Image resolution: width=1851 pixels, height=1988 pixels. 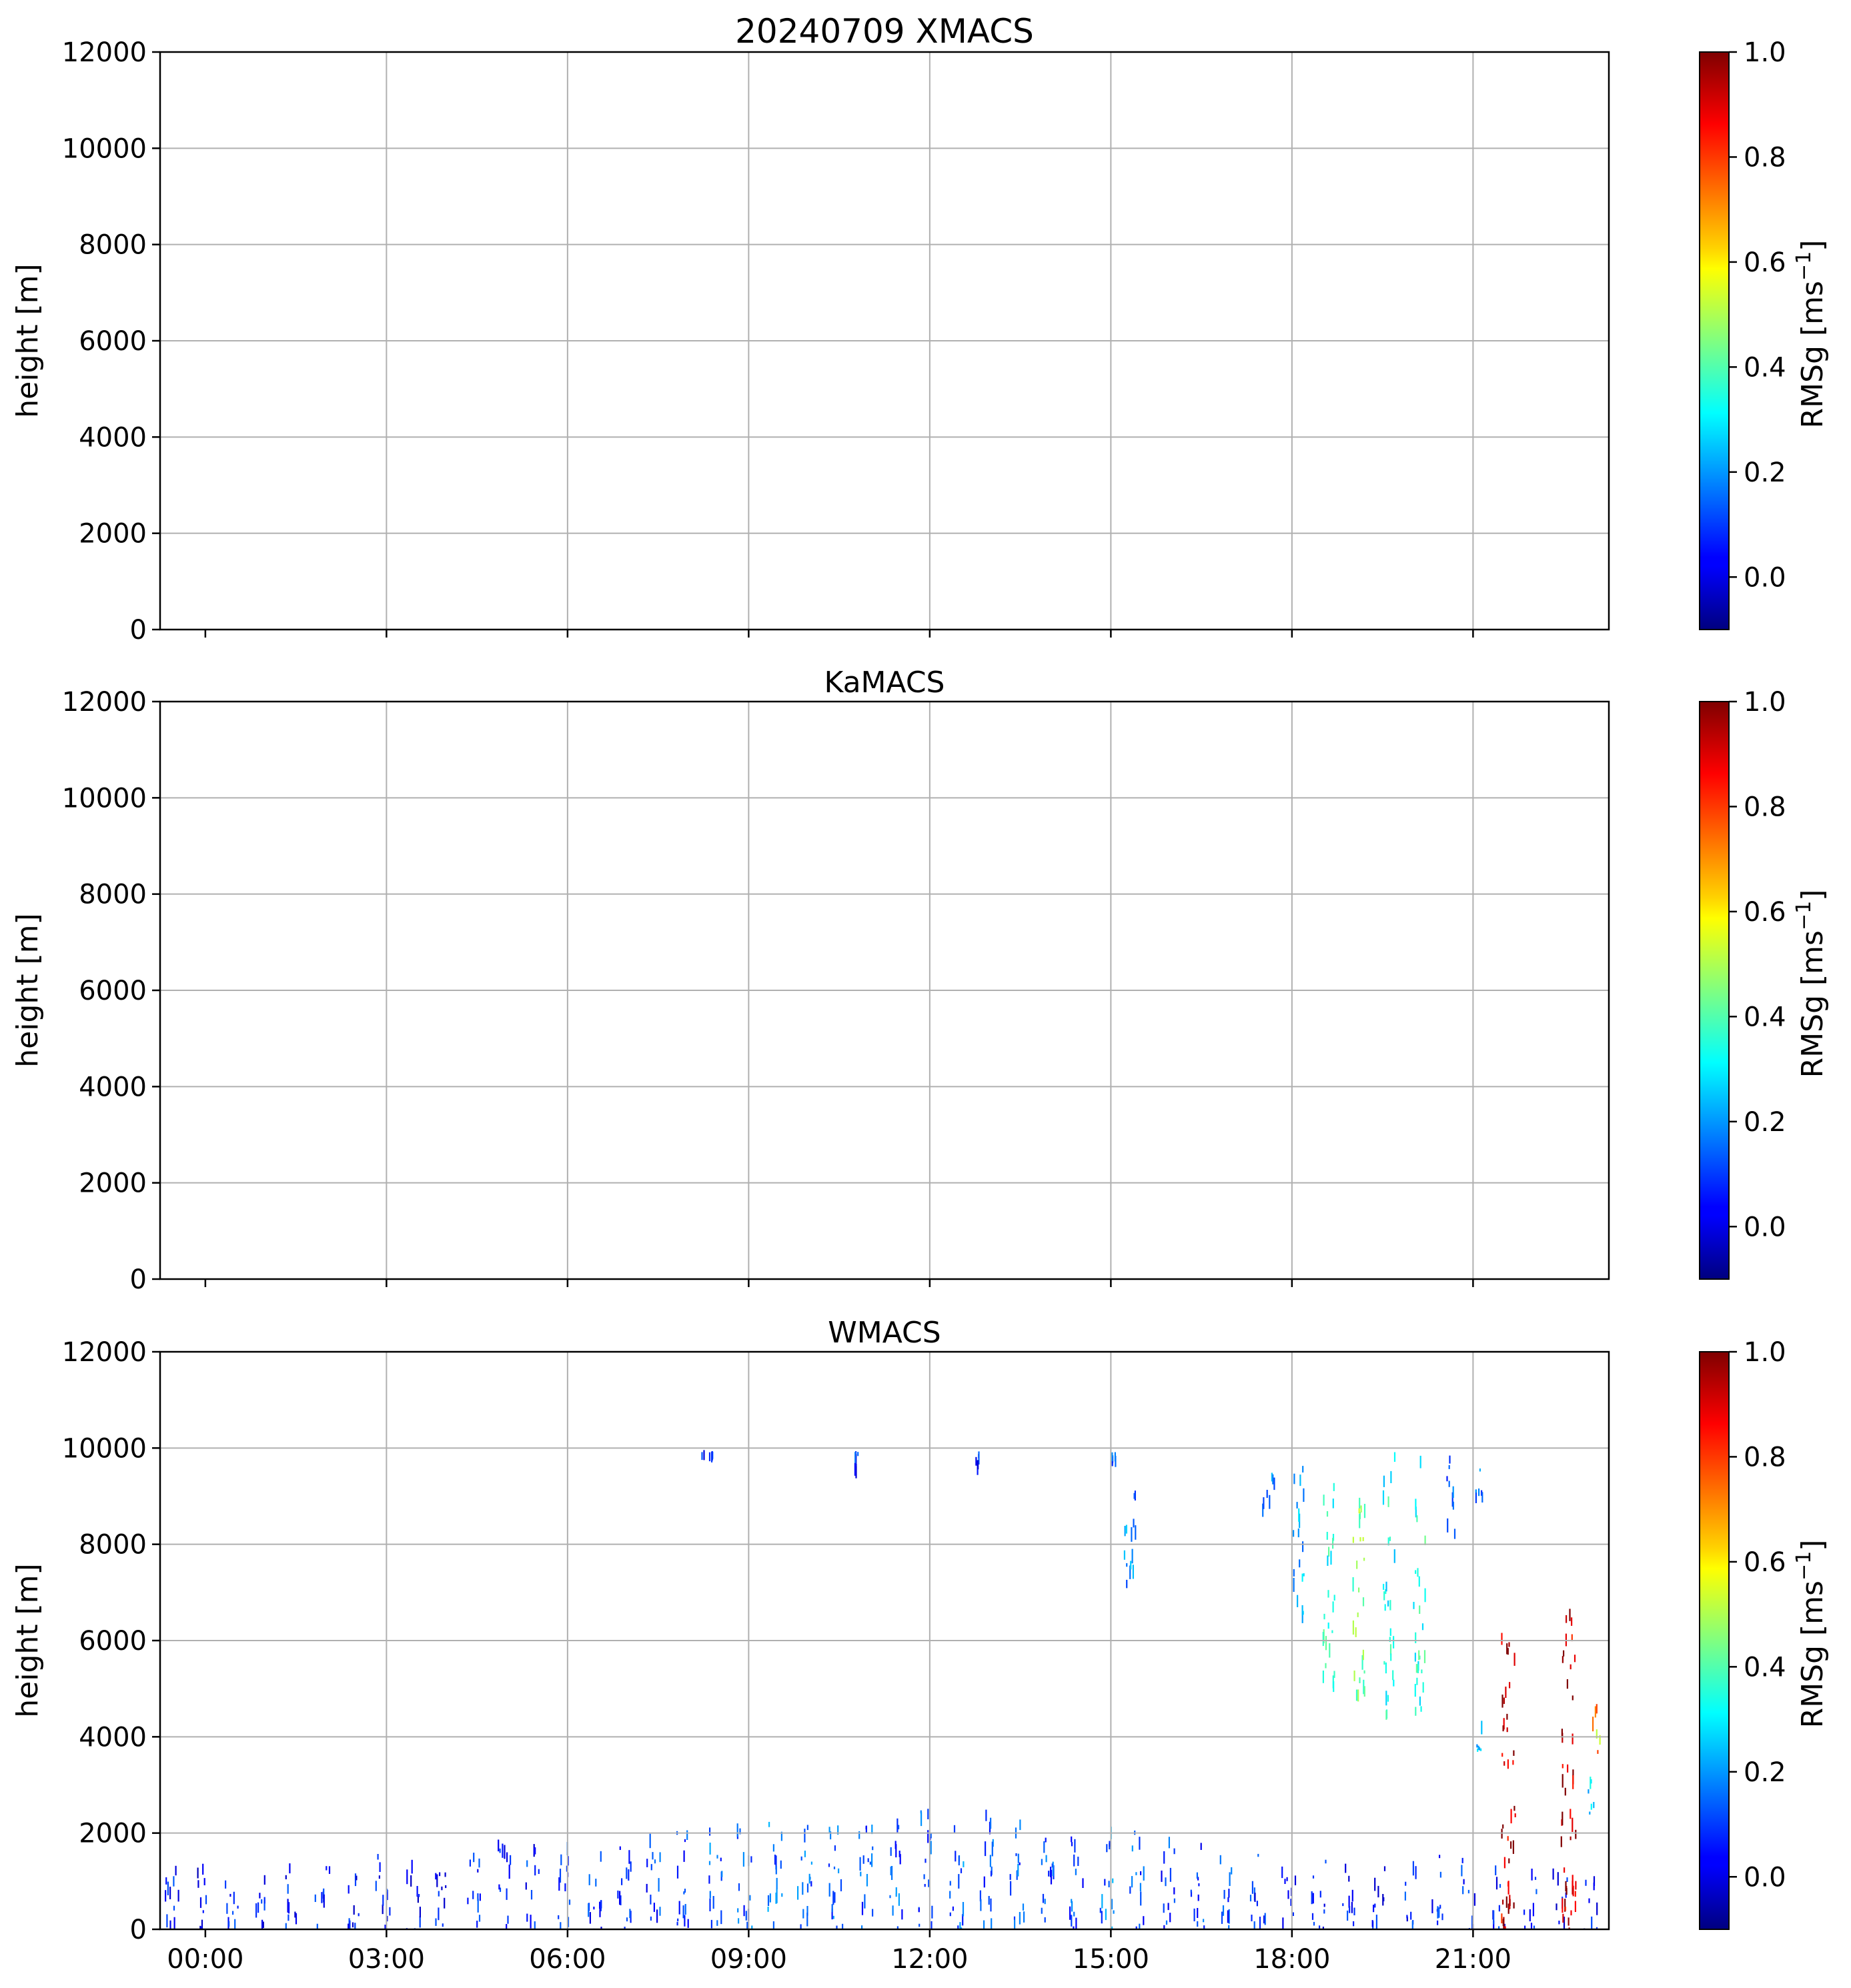 I want to click on colorbar-frame, so click(x=1714, y=991).